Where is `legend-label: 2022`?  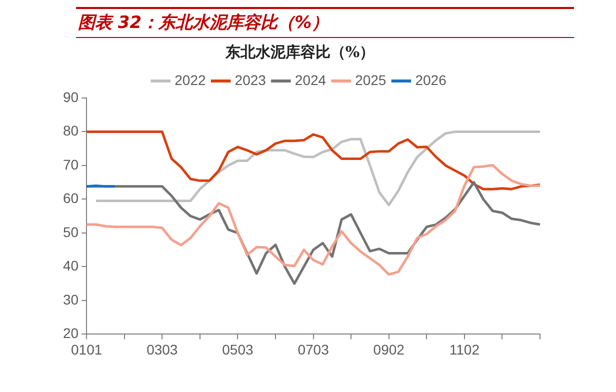
legend-label: 2022 is located at coordinates (190, 80).